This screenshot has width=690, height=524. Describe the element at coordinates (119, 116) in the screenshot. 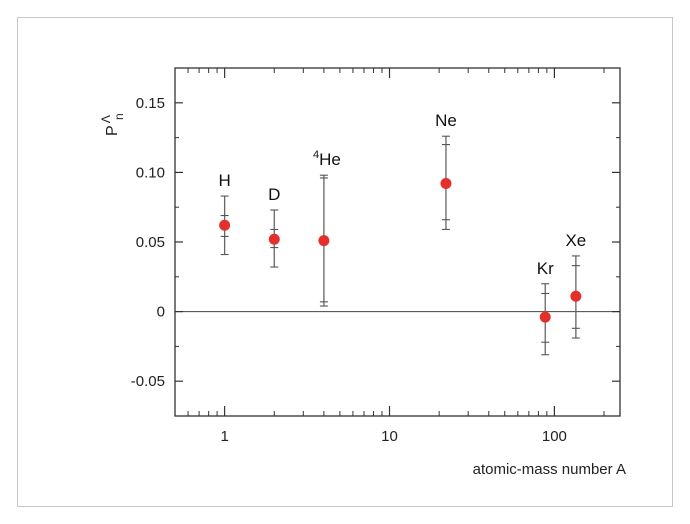

I see `y-axis-title-sub: n` at that location.